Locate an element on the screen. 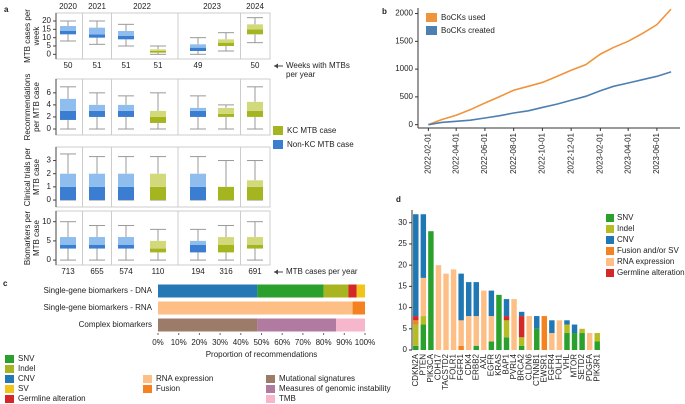 The width and height of the screenshot is (685, 404). y-tick-label: 10 is located at coordinates (46, 37).